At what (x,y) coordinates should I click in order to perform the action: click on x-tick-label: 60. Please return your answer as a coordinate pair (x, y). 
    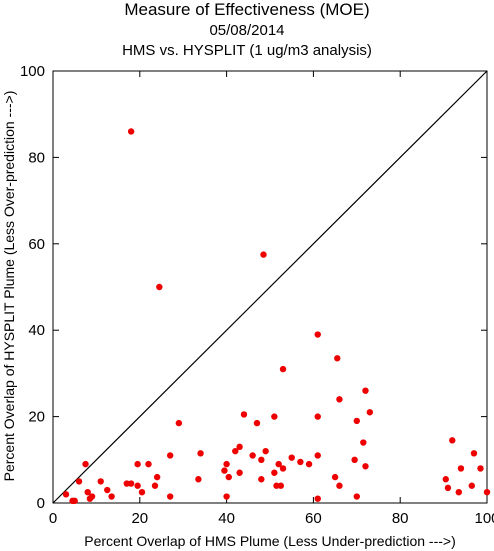
    Looking at the image, I should click on (313, 518).